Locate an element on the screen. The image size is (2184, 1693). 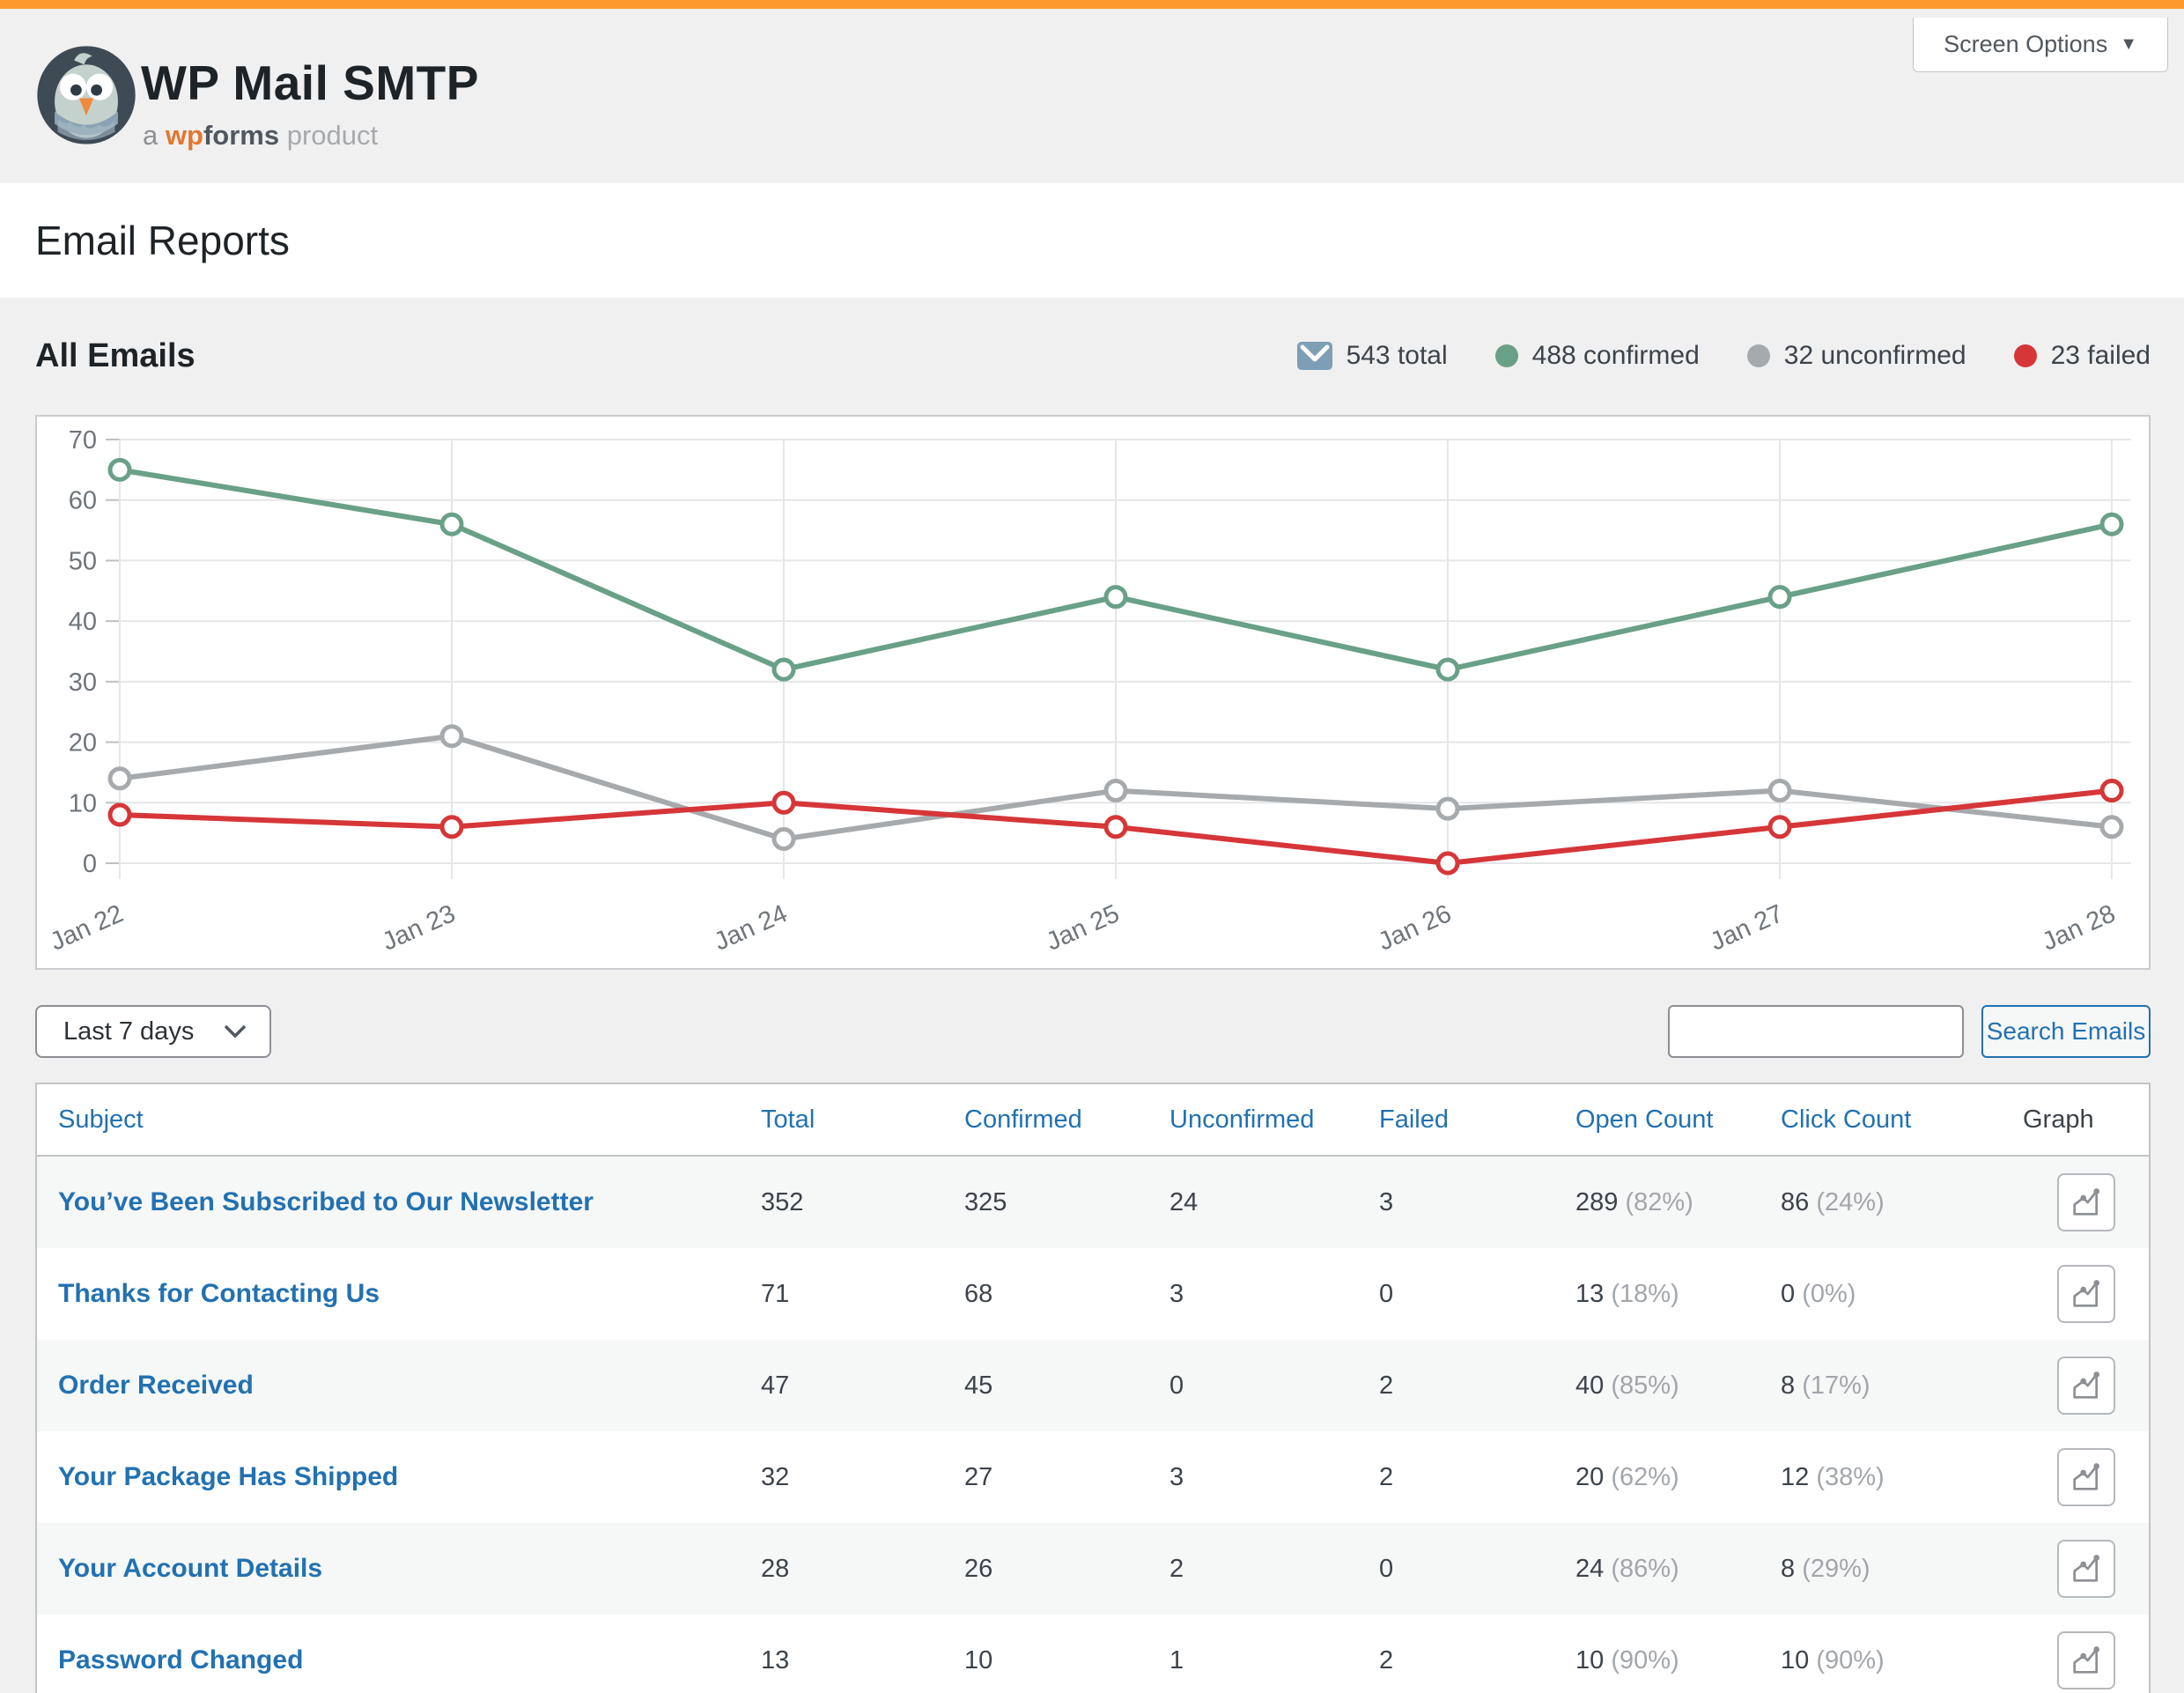
column-header-click-count: Click Count is located at coordinates (1846, 1119).